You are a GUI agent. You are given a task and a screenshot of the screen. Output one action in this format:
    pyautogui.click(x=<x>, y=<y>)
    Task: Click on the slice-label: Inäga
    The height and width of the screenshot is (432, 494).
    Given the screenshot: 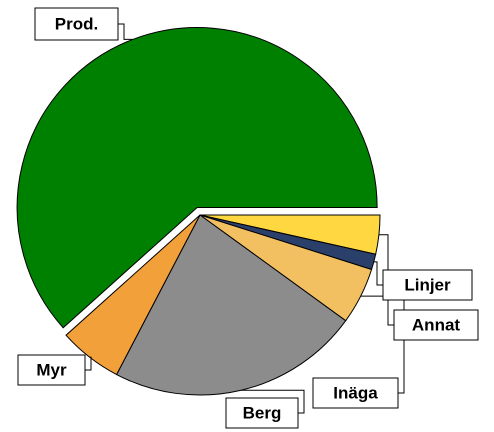 What is the action you would take?
    pyautogui.click(x=355, y=392)
    